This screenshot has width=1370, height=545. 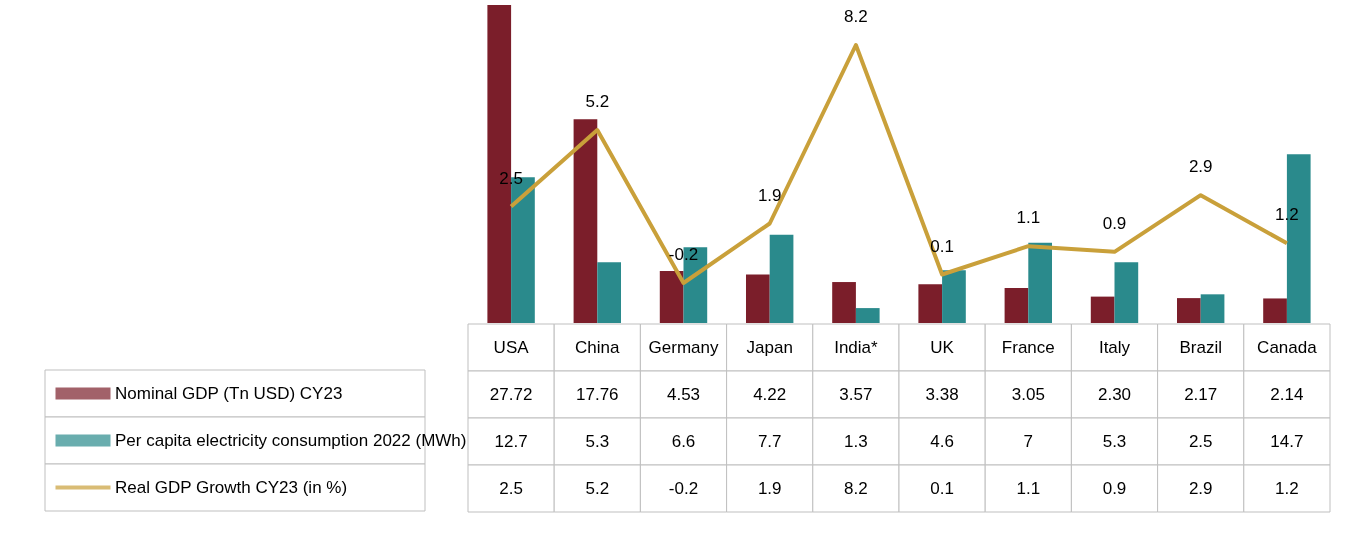 I want to click on x-tick-label: Japan, so click(x=769, y=347).